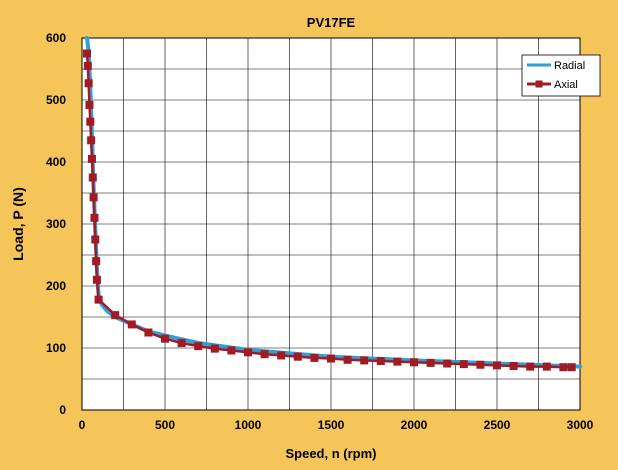  What do you see at coordinates (56, 162) in the screenshot?
I see `y-tick-label: 400` at bounding box center [56, 162].